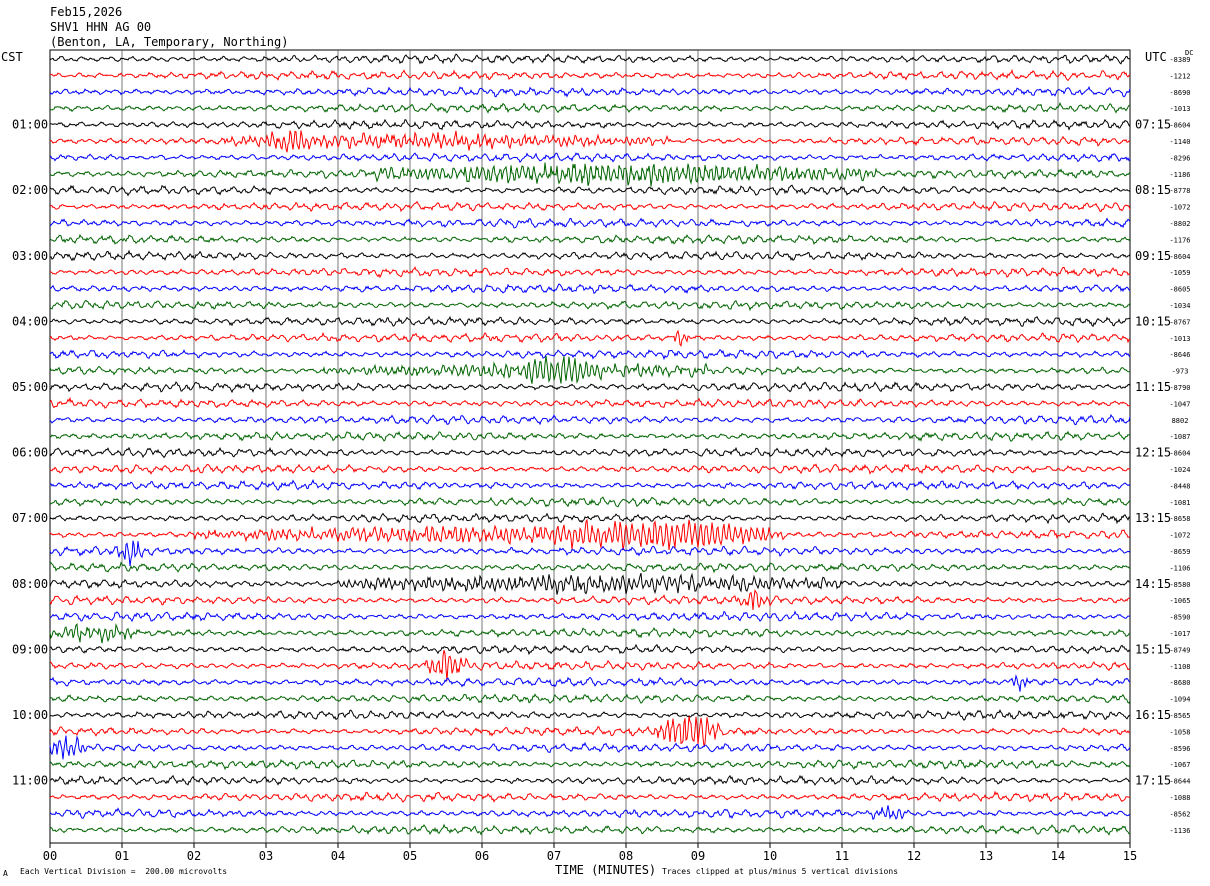  Describe the element at coordinates (1179, 175) in the screenshot. I see `dc-offset-label: -1186` at that location.